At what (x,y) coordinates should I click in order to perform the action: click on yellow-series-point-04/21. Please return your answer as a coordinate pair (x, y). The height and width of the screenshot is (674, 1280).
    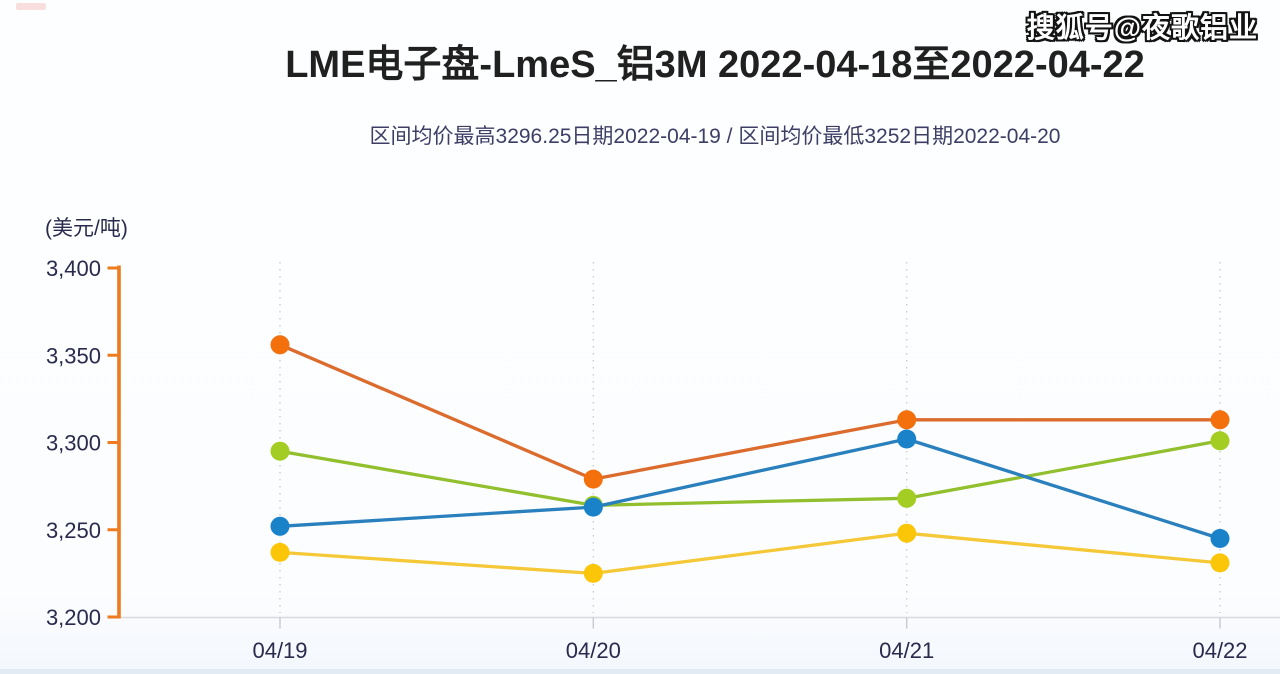
    Looking at the image, I should click on (907, 533).